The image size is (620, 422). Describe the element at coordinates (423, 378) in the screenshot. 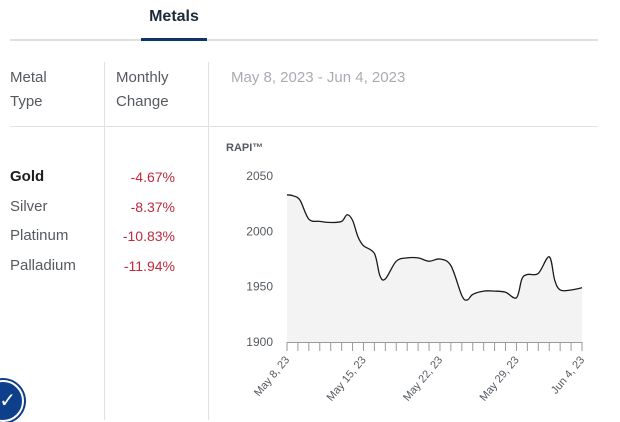

I see `x-tick-label: May 22, 23` at that location.